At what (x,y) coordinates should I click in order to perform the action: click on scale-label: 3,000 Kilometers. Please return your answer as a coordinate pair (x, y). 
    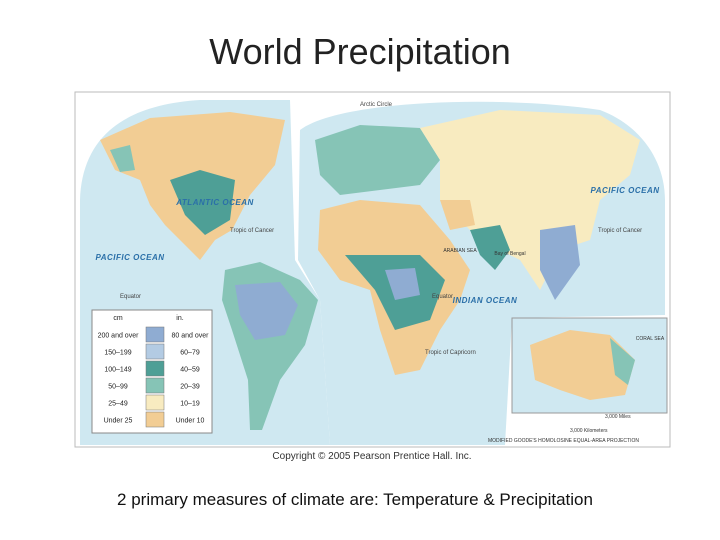
    Looking at the image, I should click on (589, 431).